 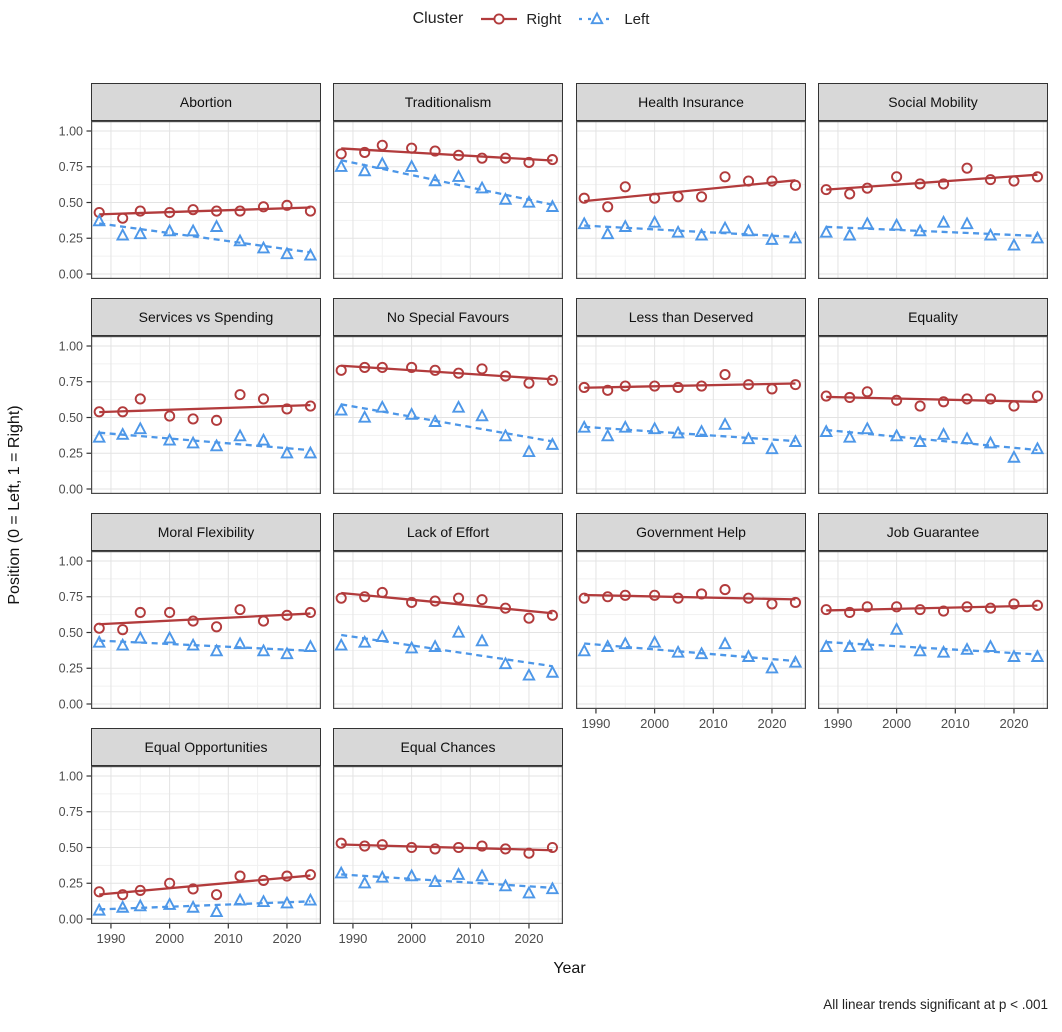 I want to click on facet-strip: Government Help, so click(x=691, y=532).